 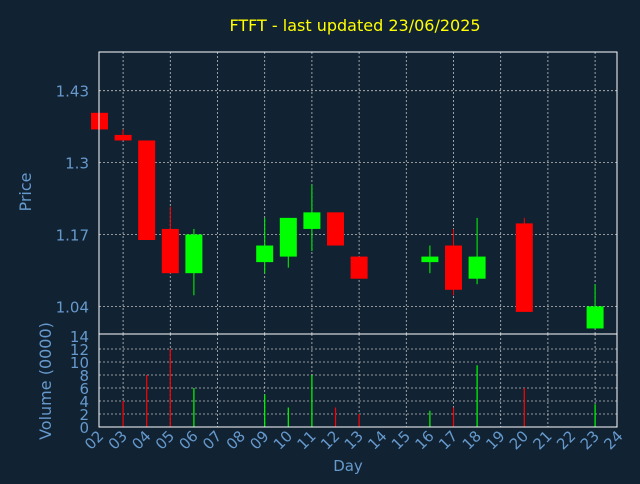 I want to click on x-tick-label: 15, so click(x=401, y=440).